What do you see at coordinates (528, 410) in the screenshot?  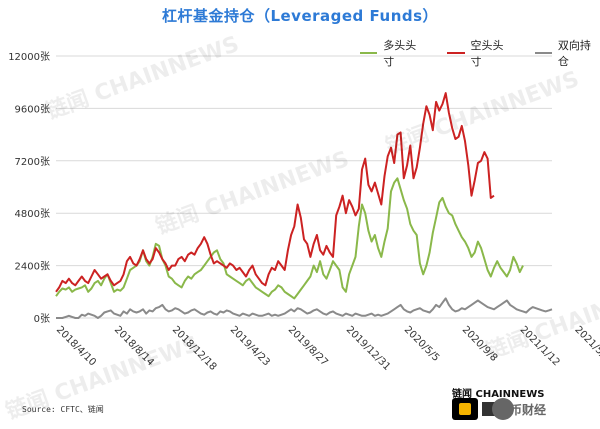 I see `brand-mark-text: 币财经` at bounding box center [528, 410].